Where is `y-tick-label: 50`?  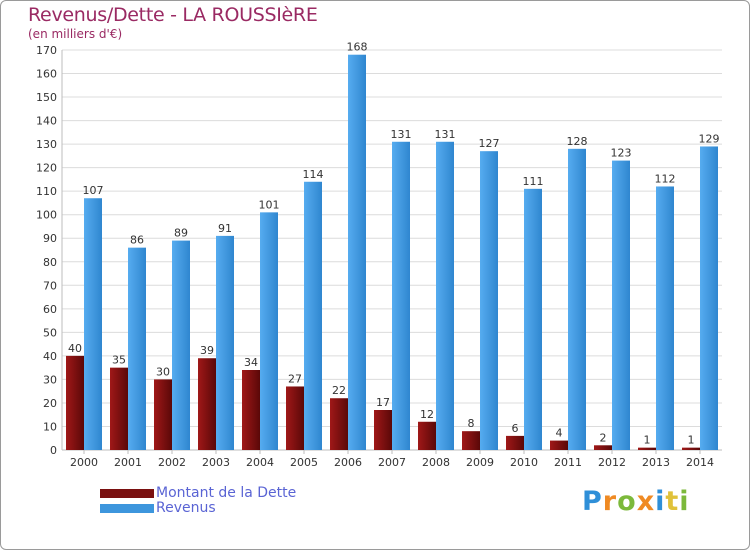
y-tick-label: 50 is located at coordinates (50, 332).